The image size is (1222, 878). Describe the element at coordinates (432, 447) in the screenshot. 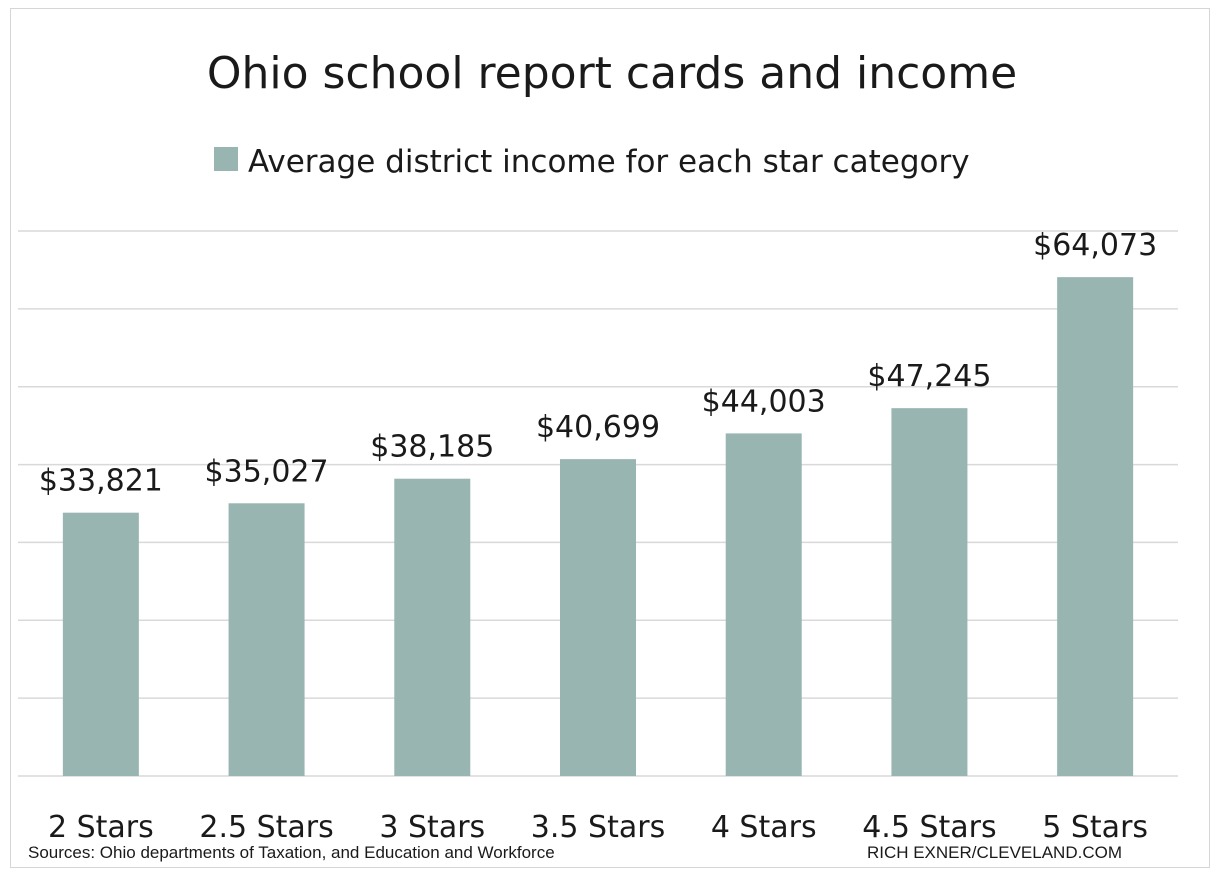

I see `data-label: $38,185` at that location.